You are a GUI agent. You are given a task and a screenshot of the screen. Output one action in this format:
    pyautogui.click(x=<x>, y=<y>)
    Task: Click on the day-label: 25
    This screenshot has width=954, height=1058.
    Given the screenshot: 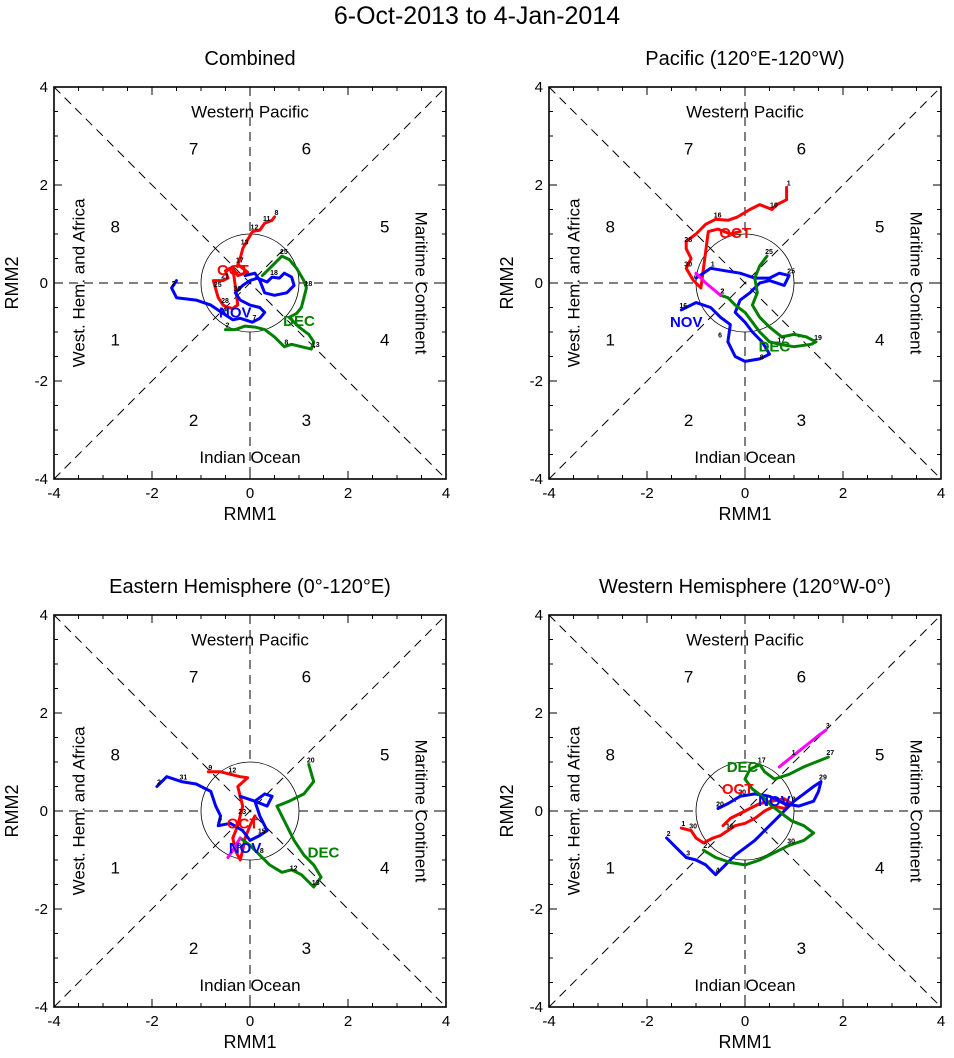 What is the action you would take?
    pyautogui.click(x=218, y=285)
    